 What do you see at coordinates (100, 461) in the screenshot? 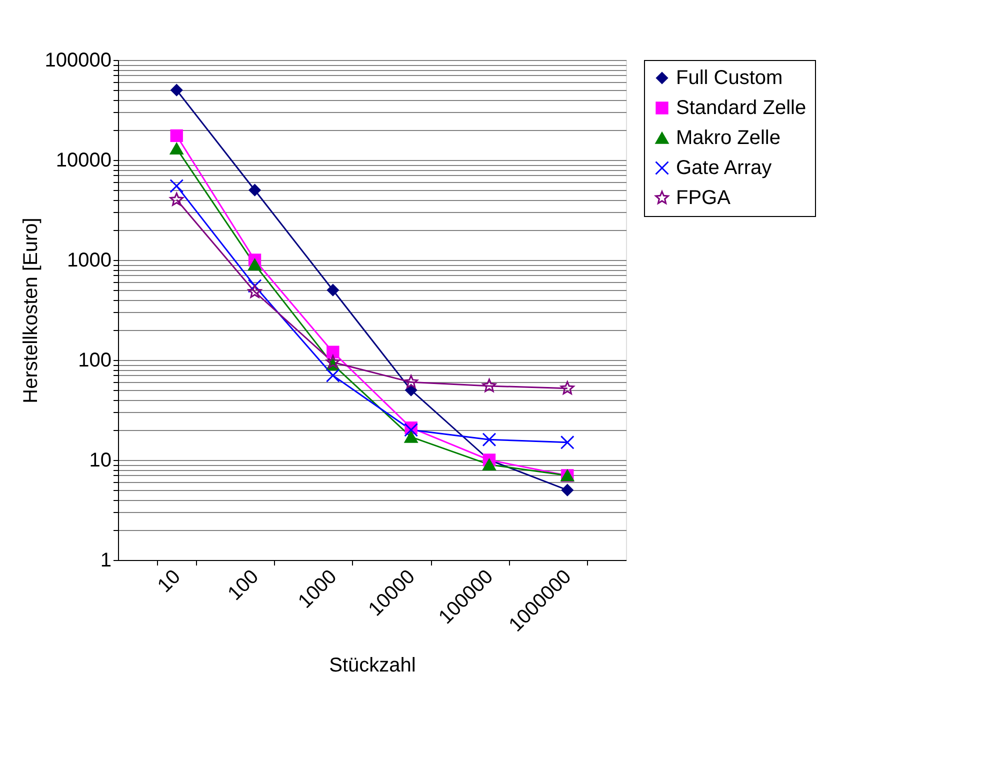
I see `y-tick-label: 10` at bounding box center [100, 461].